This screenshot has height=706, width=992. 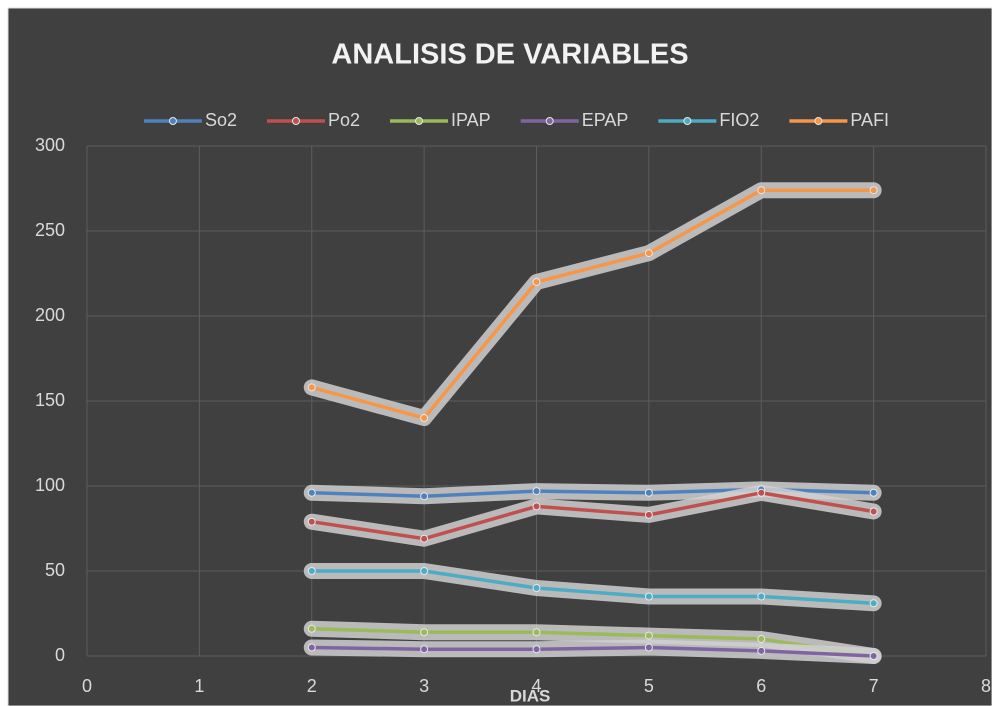 I want to click on x-tick-label: 3, so click(x=424, y=686).